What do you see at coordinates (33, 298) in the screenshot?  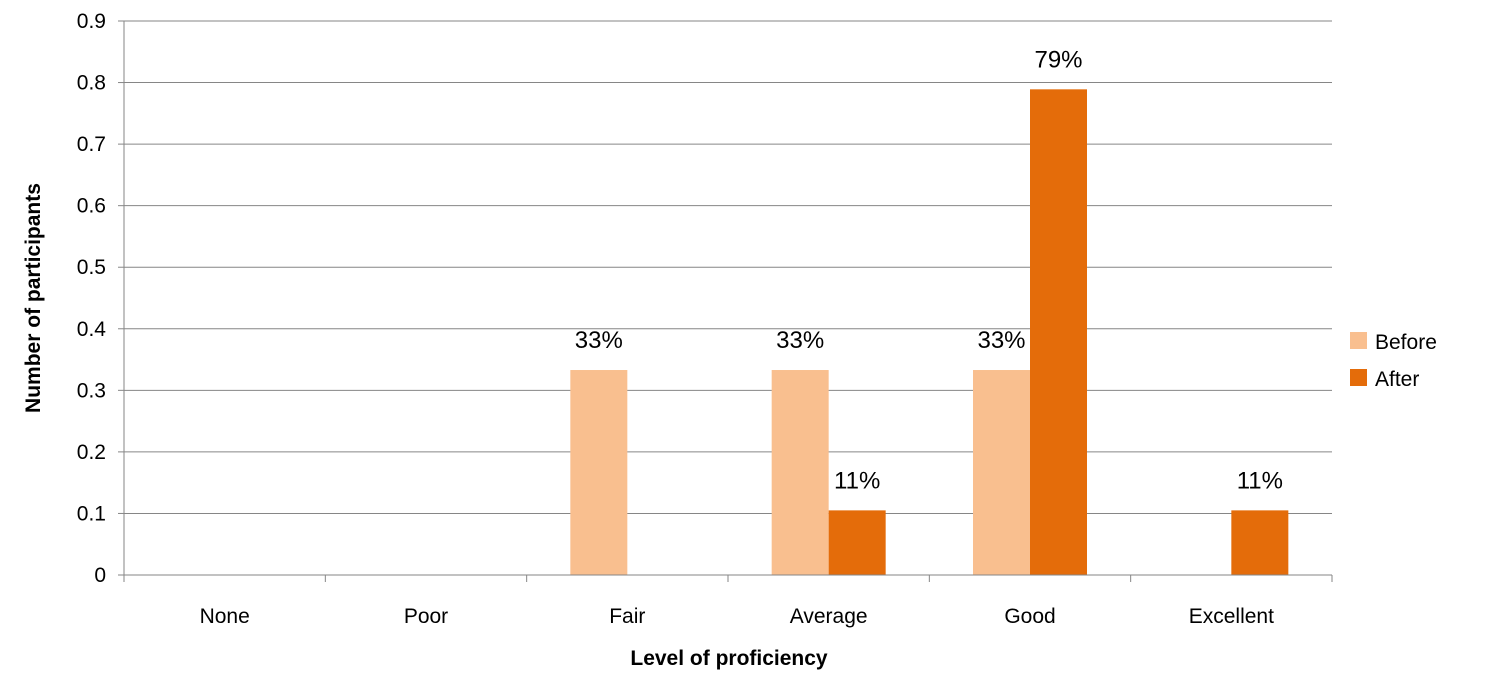 I see `y-axis-title: Number of participants` at bounding box center [33, 298].